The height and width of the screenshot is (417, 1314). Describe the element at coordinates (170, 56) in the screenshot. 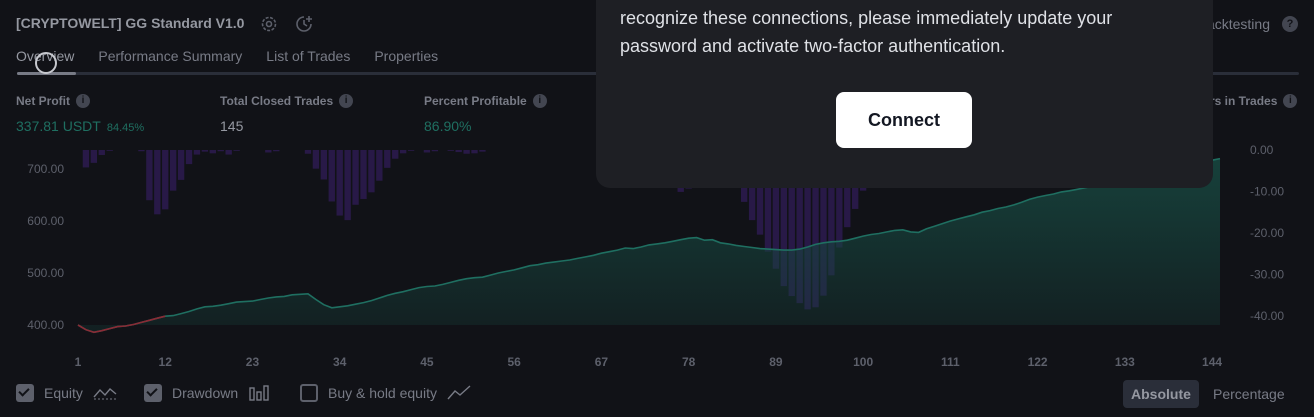

I see `tab-performance-summary: Performance Summary` at that location.